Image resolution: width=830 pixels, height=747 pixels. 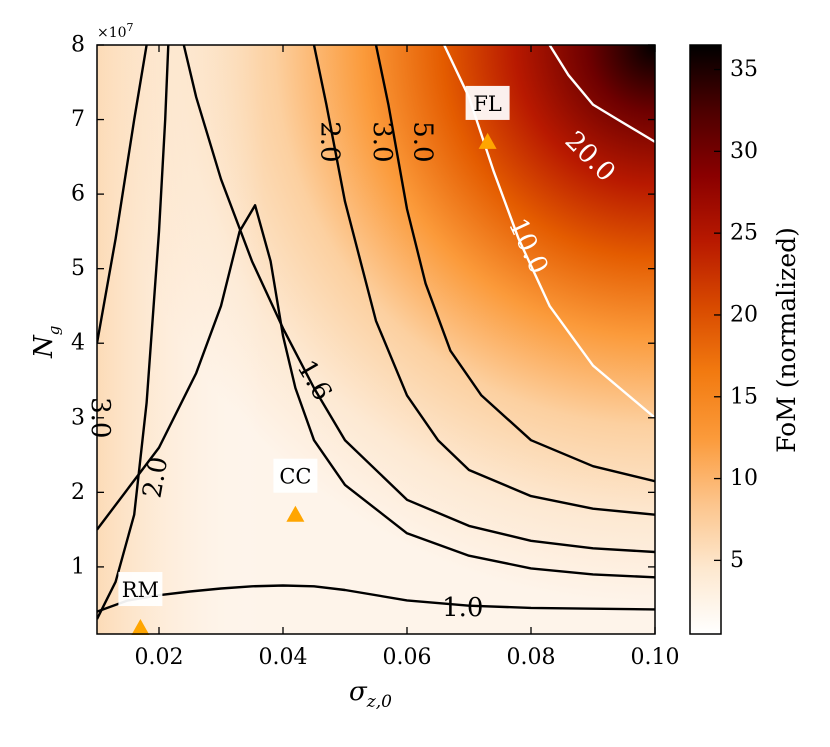 I want to click on marker-label-rm: RM, so click(x=140, y=590).